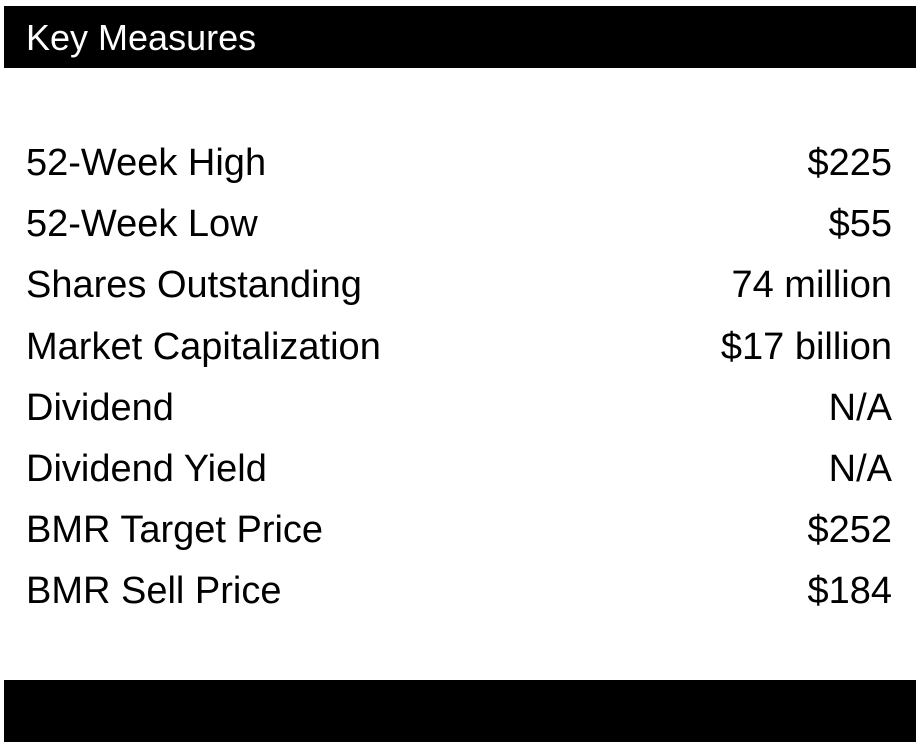  I want to click on measure-row: 52-Week Low $55, so click(459, 224).